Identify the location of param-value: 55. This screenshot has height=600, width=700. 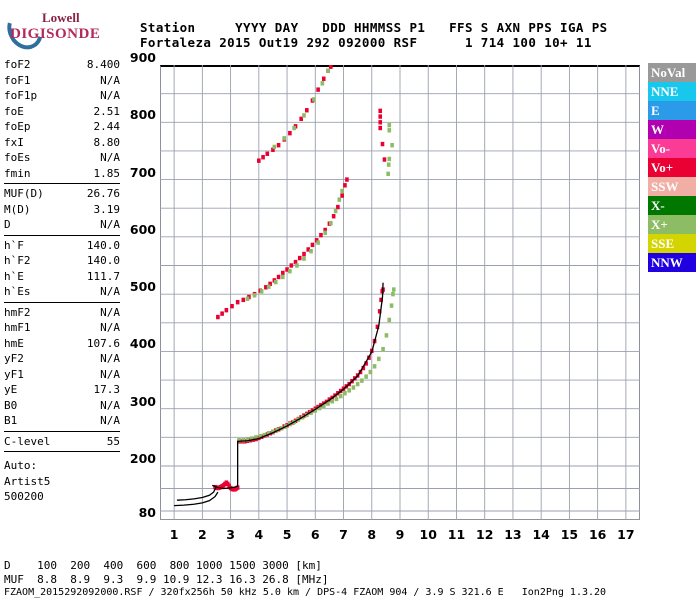
(113, 441).